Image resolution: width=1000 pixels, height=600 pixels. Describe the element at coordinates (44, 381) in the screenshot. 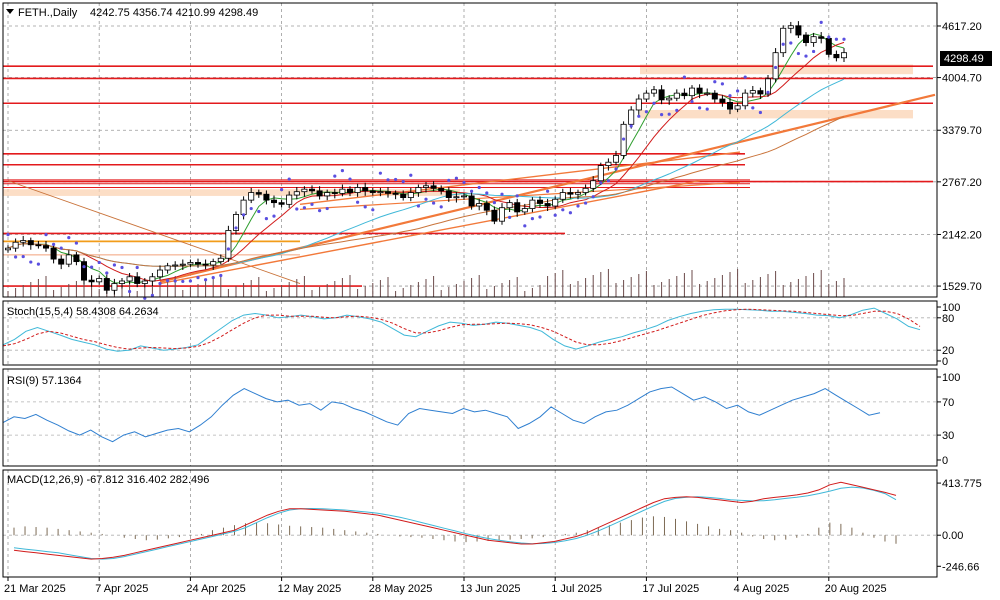

I see `rsi-title: RSI(9) 57.1364` at that location.